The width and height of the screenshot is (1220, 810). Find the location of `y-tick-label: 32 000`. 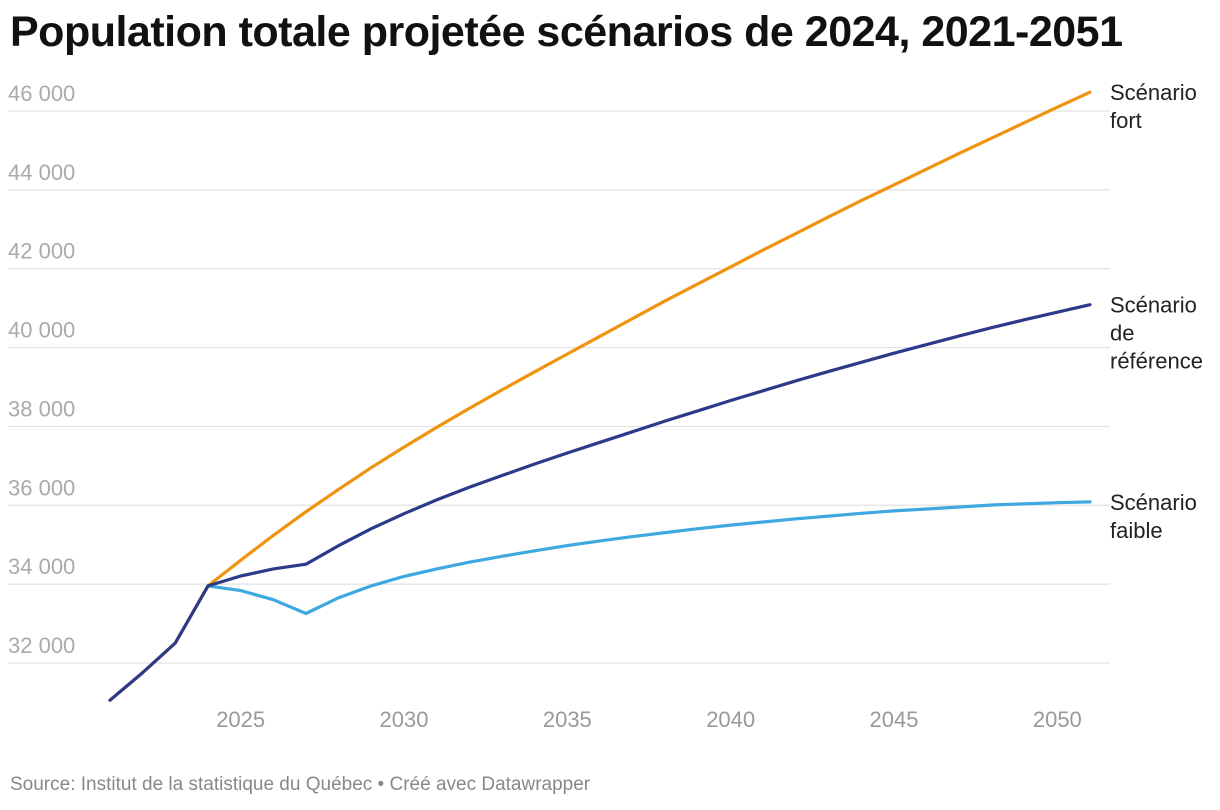

y-tick-label: 32 000 is located at coordinates (41, 645).